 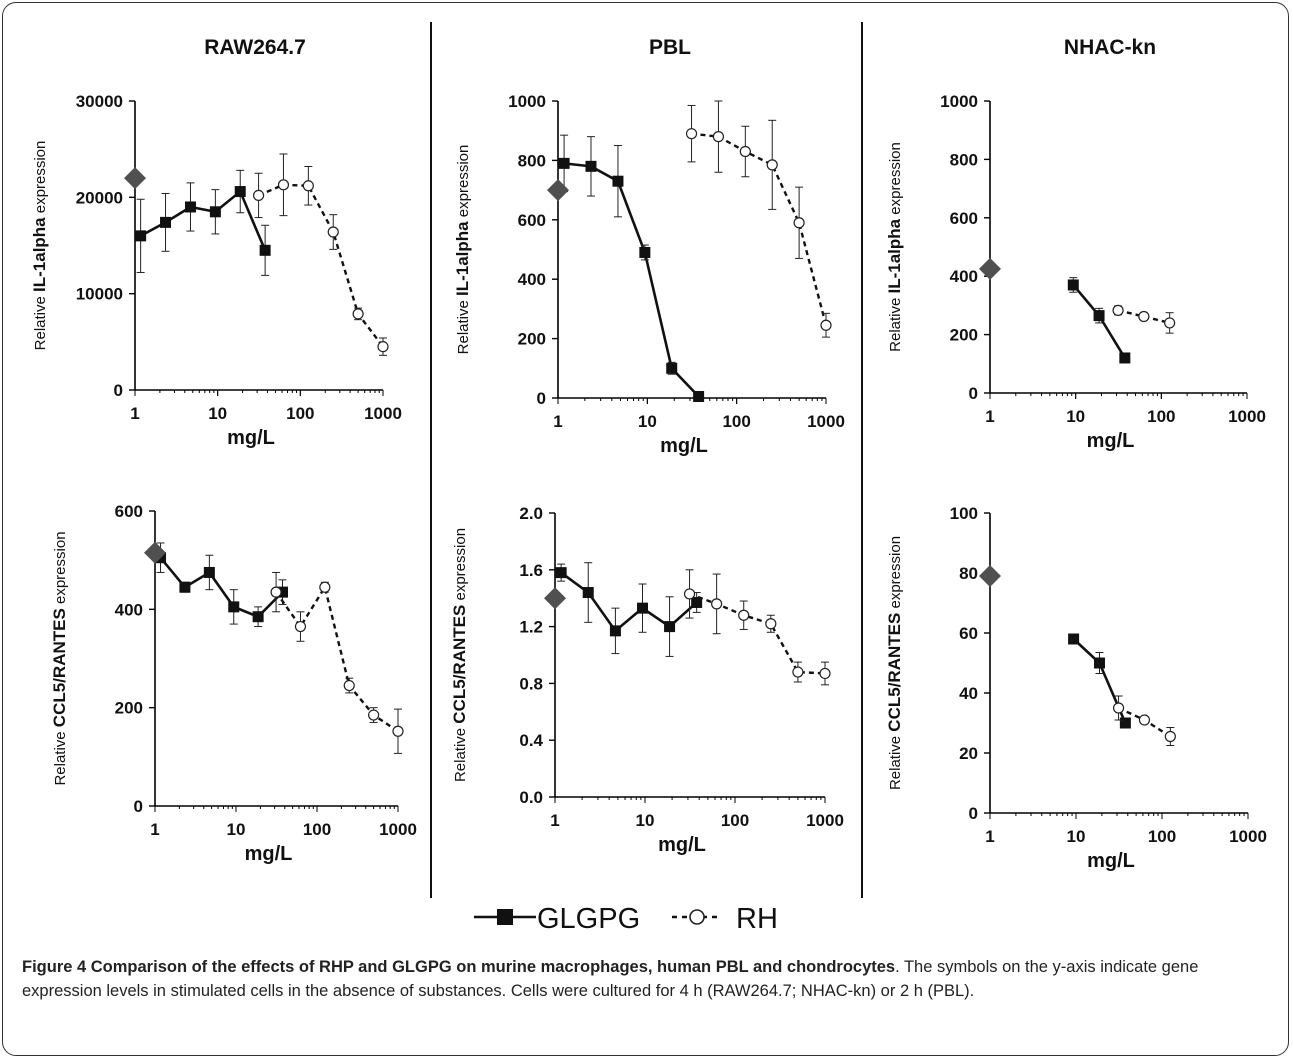 I want to click on y-tick-label: 1.2, so click(x=531, y=627).